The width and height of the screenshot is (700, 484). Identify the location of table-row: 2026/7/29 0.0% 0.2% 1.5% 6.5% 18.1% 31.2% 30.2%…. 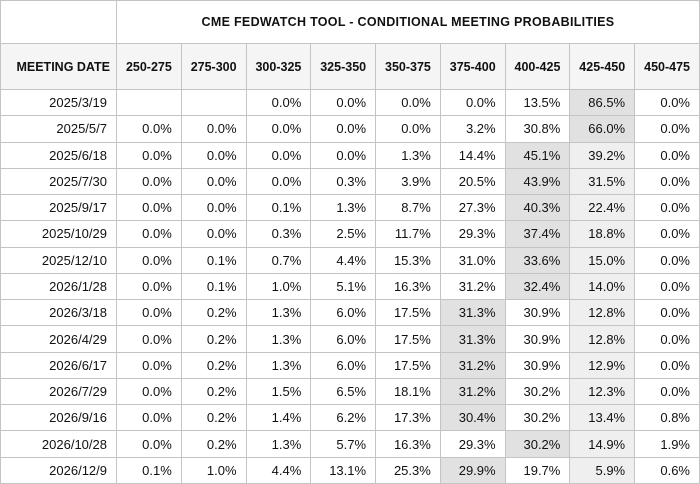
(350, 391).